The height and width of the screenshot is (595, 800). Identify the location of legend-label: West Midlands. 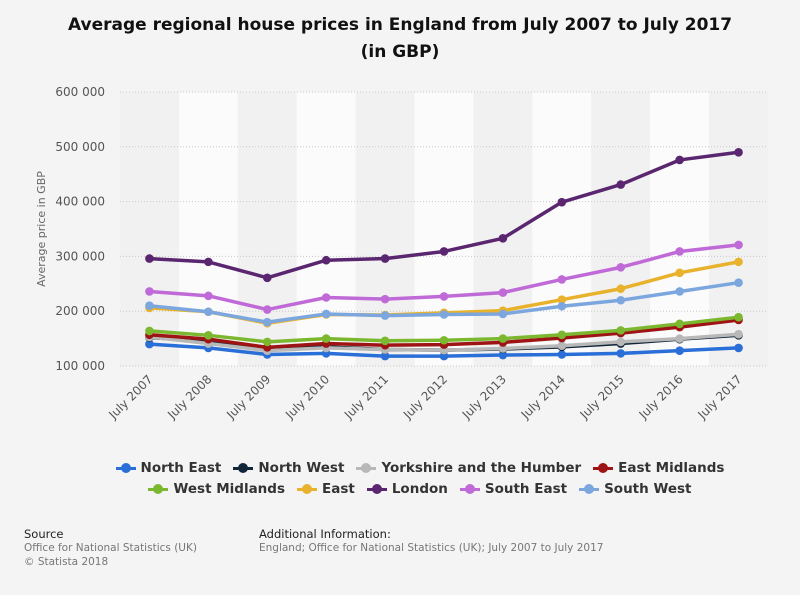
(229, 488).